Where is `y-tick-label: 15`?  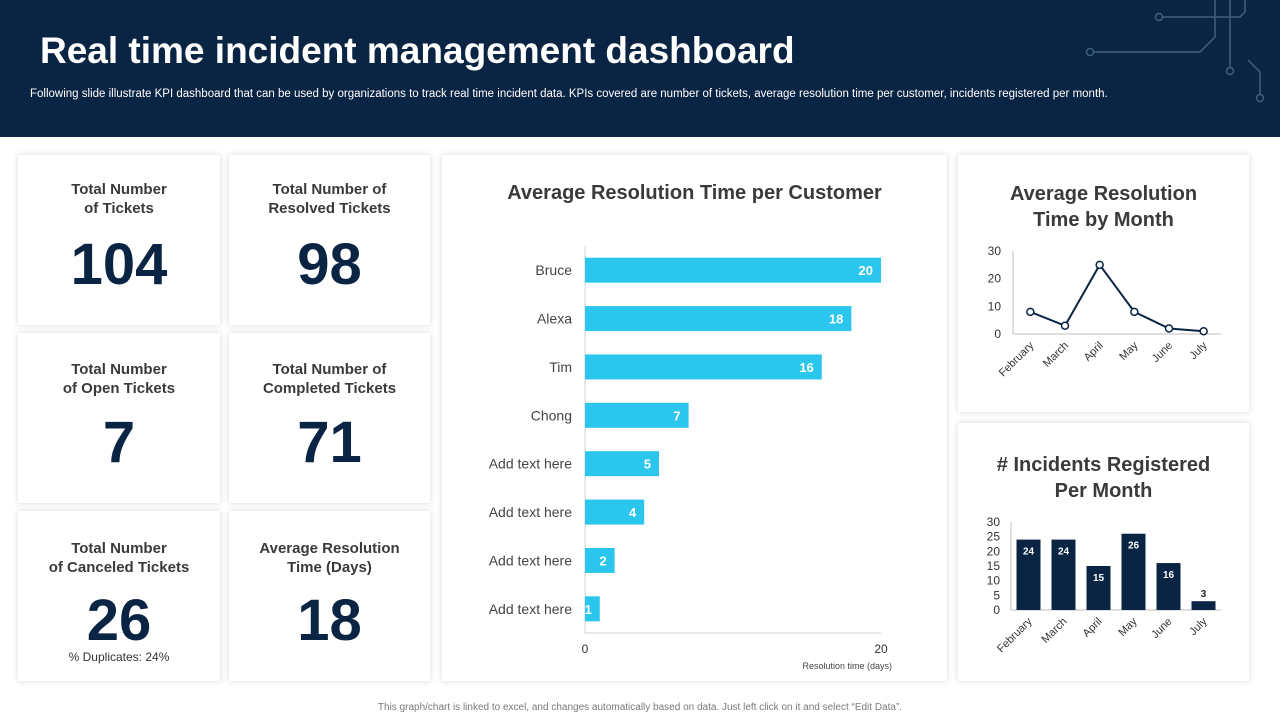 y-tick-label: 15 is located at coordinates (994, 566).